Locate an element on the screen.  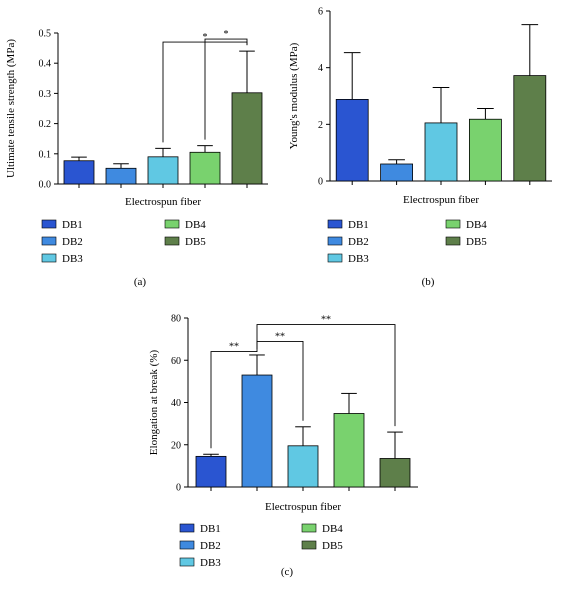
y-axis-title: Ultimate tensile strength (MPa) is located at coordinates (11, 108).